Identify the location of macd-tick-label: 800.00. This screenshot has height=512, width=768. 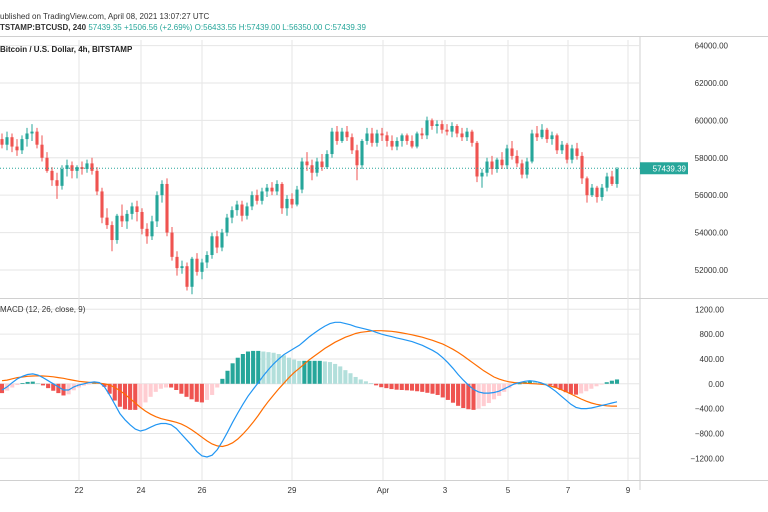
(712, 334).